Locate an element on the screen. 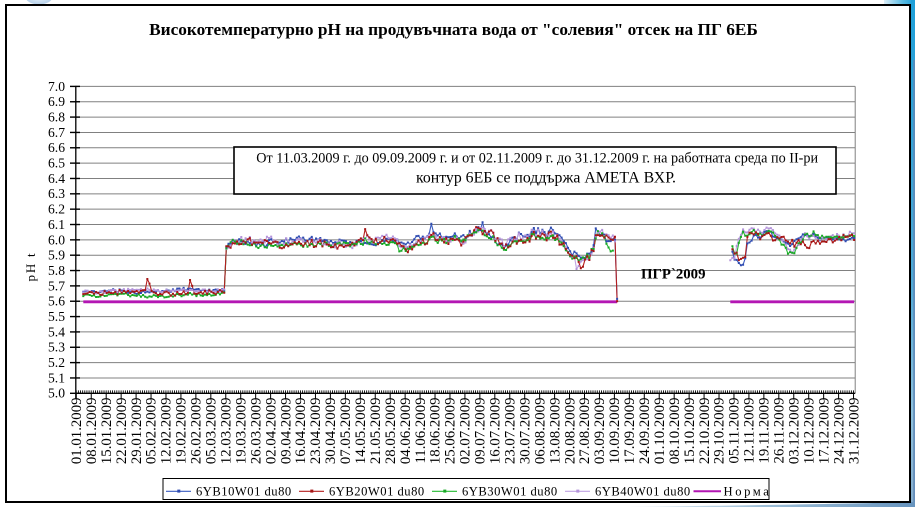  svg-text: 24.09.2009 is located at coordinates (645, 431).